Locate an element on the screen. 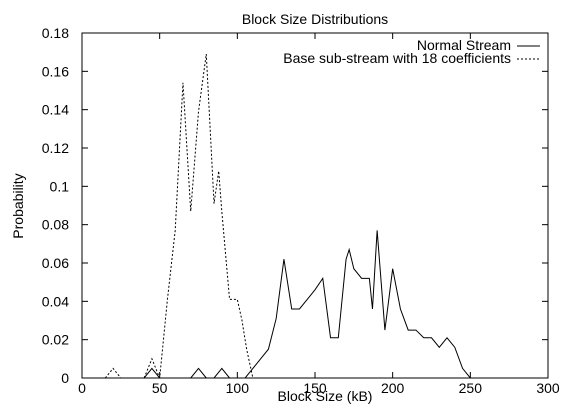  x-tick-label: 50 is located at coordinates (160, 388).